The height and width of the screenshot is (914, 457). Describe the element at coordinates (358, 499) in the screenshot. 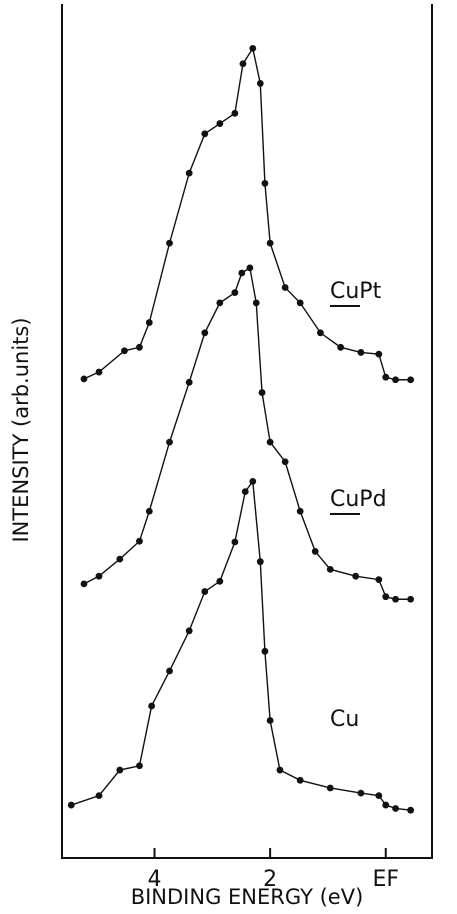

I see `series-label: CuPd` at that location.